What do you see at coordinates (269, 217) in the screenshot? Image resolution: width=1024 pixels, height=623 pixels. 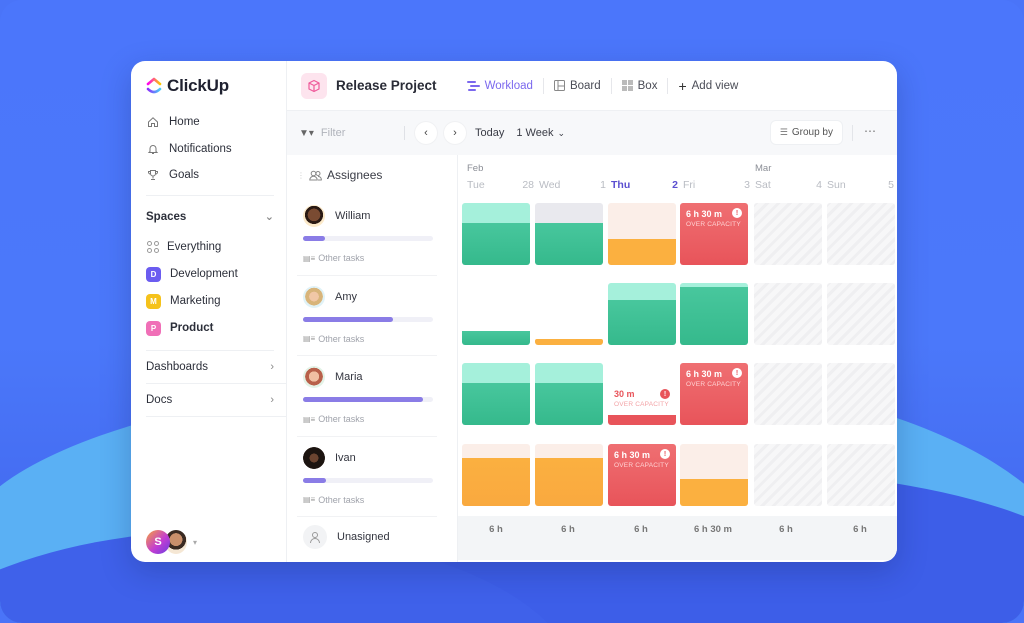 I see `chevron-down-icon: ⌄` at bounding box center [269, 217].